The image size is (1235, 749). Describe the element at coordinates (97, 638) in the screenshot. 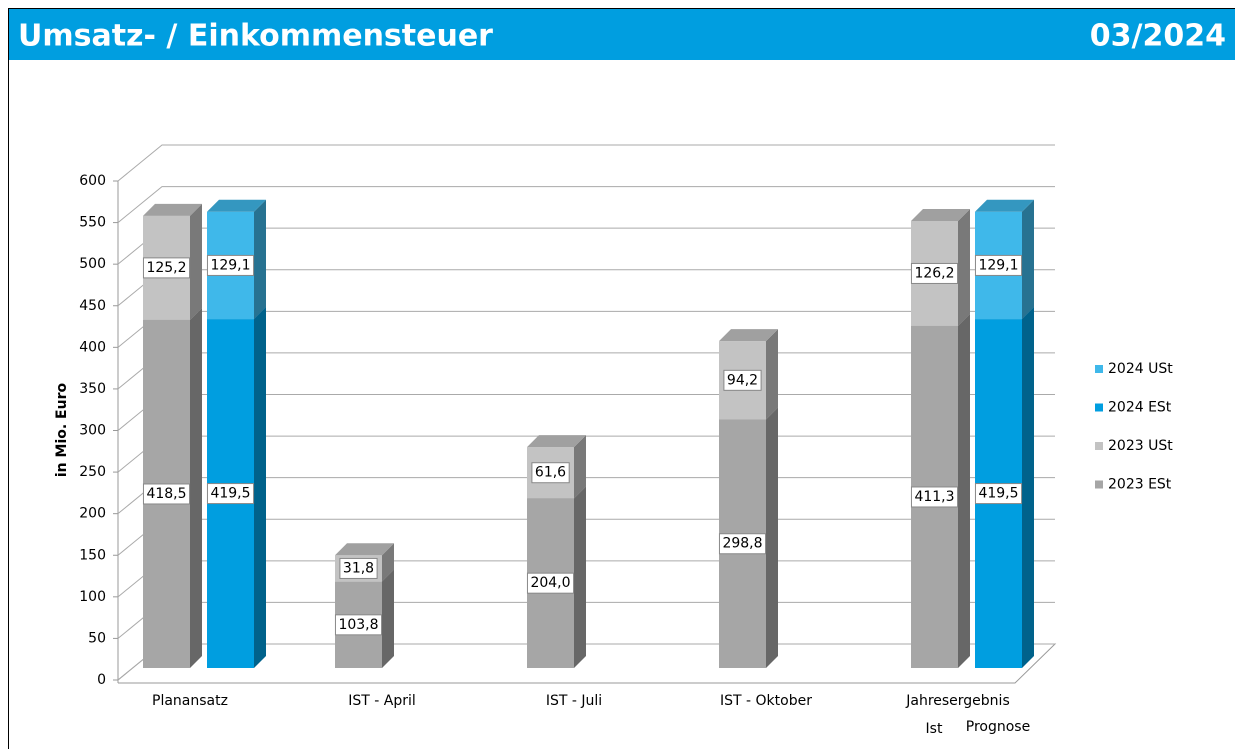

I see `y-tick-label: 50` at that location.